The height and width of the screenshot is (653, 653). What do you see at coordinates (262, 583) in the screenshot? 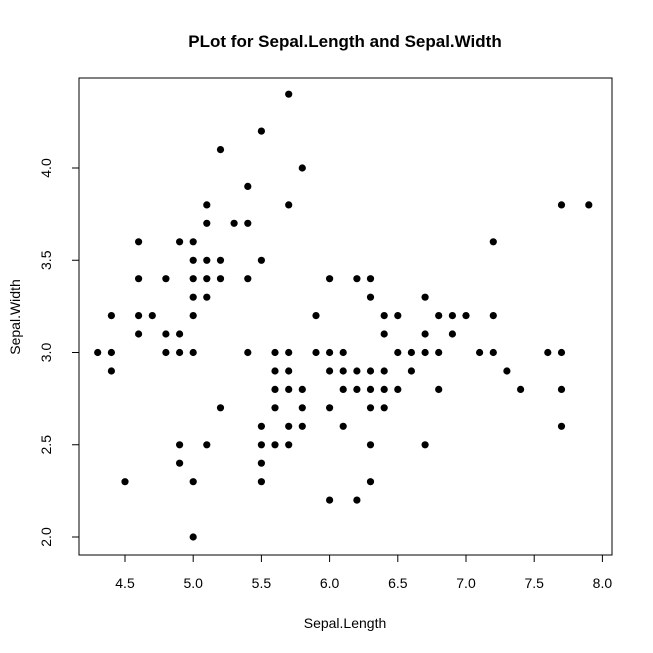
I see `x-tick-label: 5.5` at bounding box center [262, 583].